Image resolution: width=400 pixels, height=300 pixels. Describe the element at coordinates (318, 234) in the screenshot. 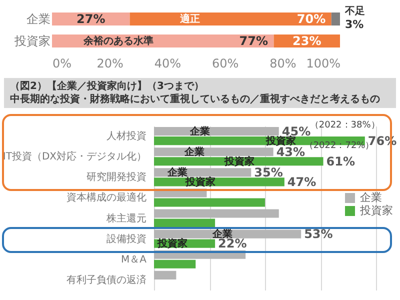

I see `data-label: 53%` at that location.